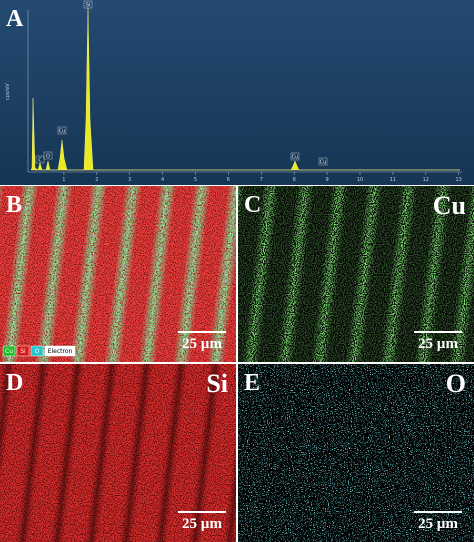 This screenshot has width=474, height=542. What do you see at coordinates (327, 180) in the screenshot?
I see `x-tick-label: 9` at bounding box center [327, 180].